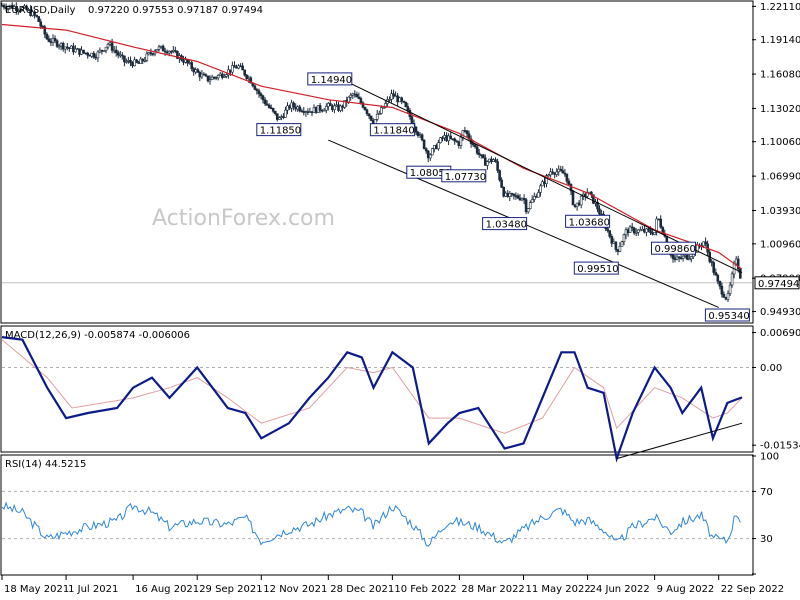  I want to click on rsi-line, so click(371, 524).